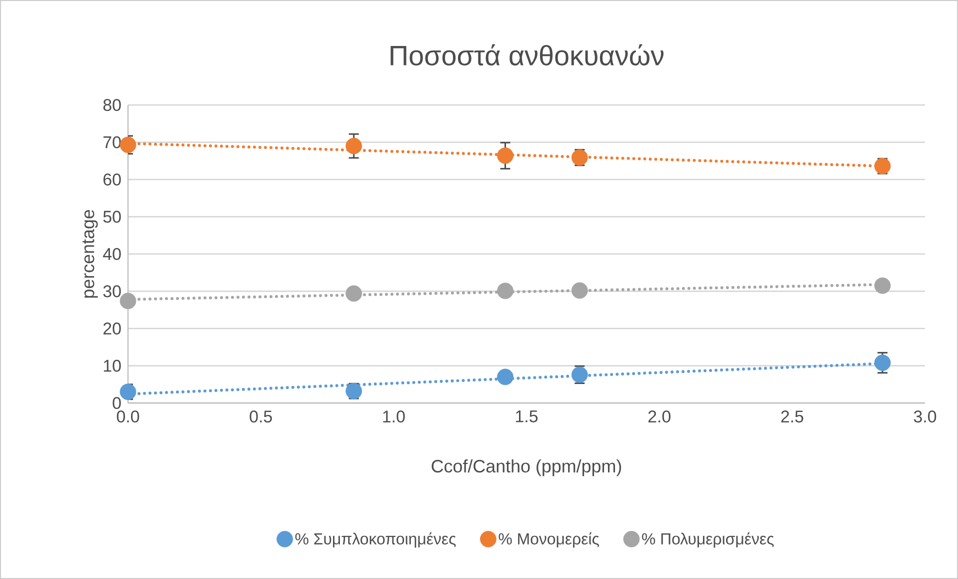 This screenshot has height=579, width=958. Describe the element at coordinates (394, 416) in the screenshot. I see `x-tick-label: 1.0` at that location.